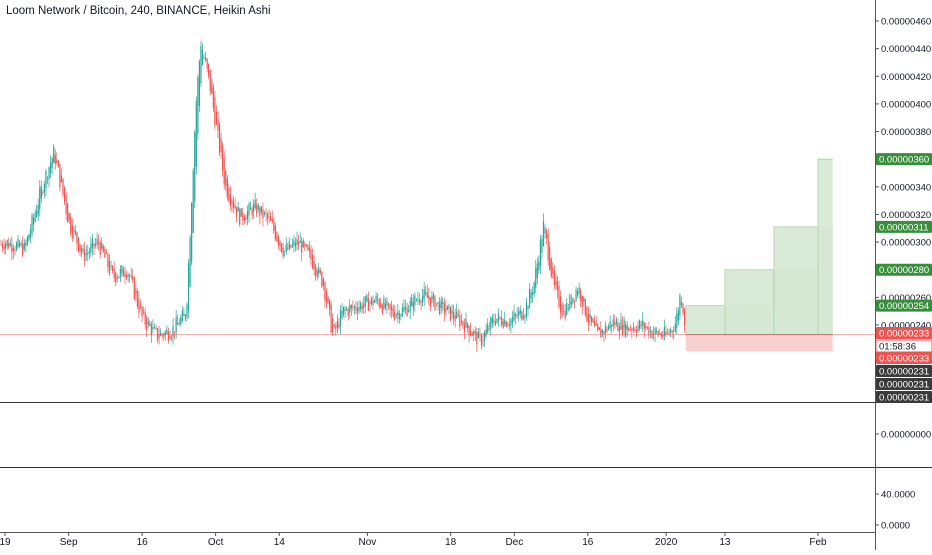 Image resolution: width=932 pixels, height=555 pixels. Describe the element at coordinates (906, 326) in the screenshot. I see `y-tick-label: 0.00000240` at that location.